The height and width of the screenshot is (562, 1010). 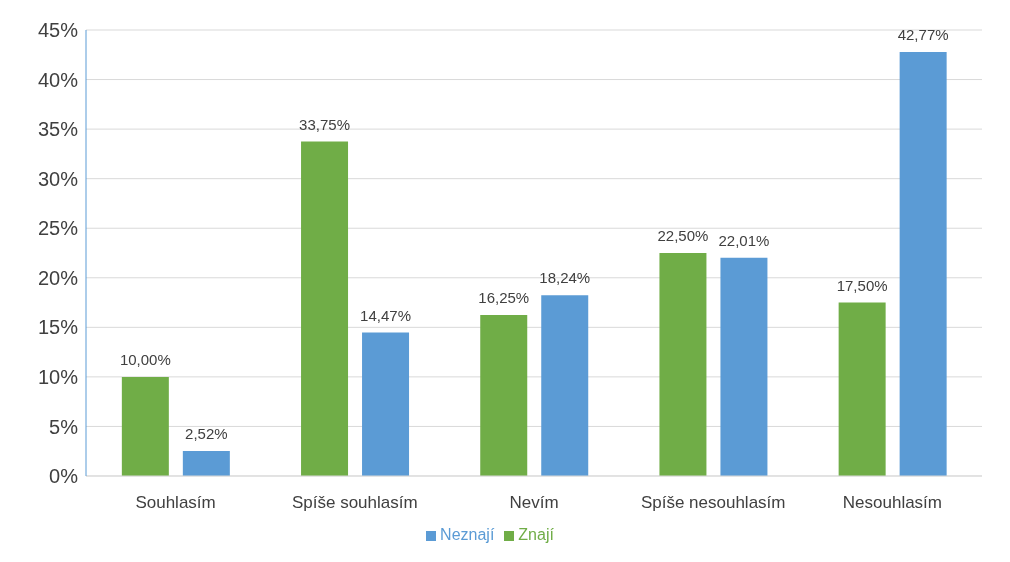 What do you see at coordinates (536, 534) in the screenshot?
I see `legend-label: Znají` at bounding box center [536, 534].